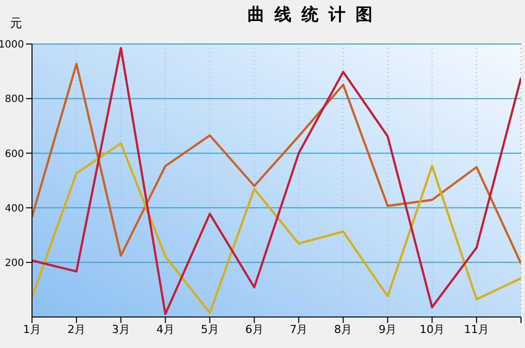 The height and width of the screenshot is (348, 525). Describe the element at coordinates (14, 263) in the screenshot. I see `y-tick-label: 200` at that location.